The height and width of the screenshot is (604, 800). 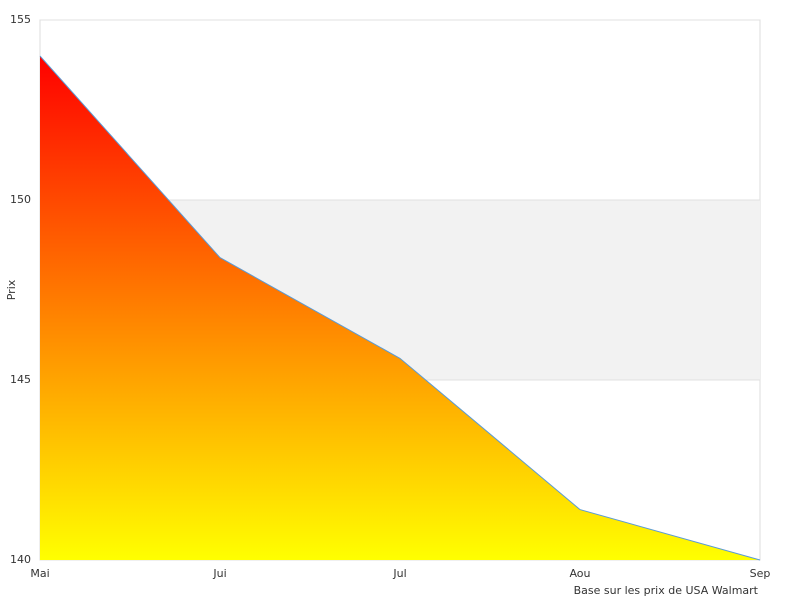 I want to click on y-axis-label: Prix, so click(x=11, y=289).